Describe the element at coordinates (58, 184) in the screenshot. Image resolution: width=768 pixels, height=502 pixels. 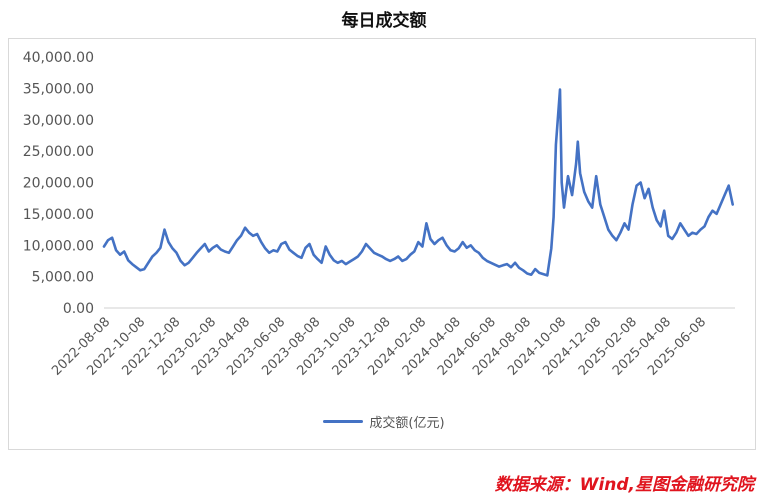
I see `y-tick-label: 20,000.00` at that location.